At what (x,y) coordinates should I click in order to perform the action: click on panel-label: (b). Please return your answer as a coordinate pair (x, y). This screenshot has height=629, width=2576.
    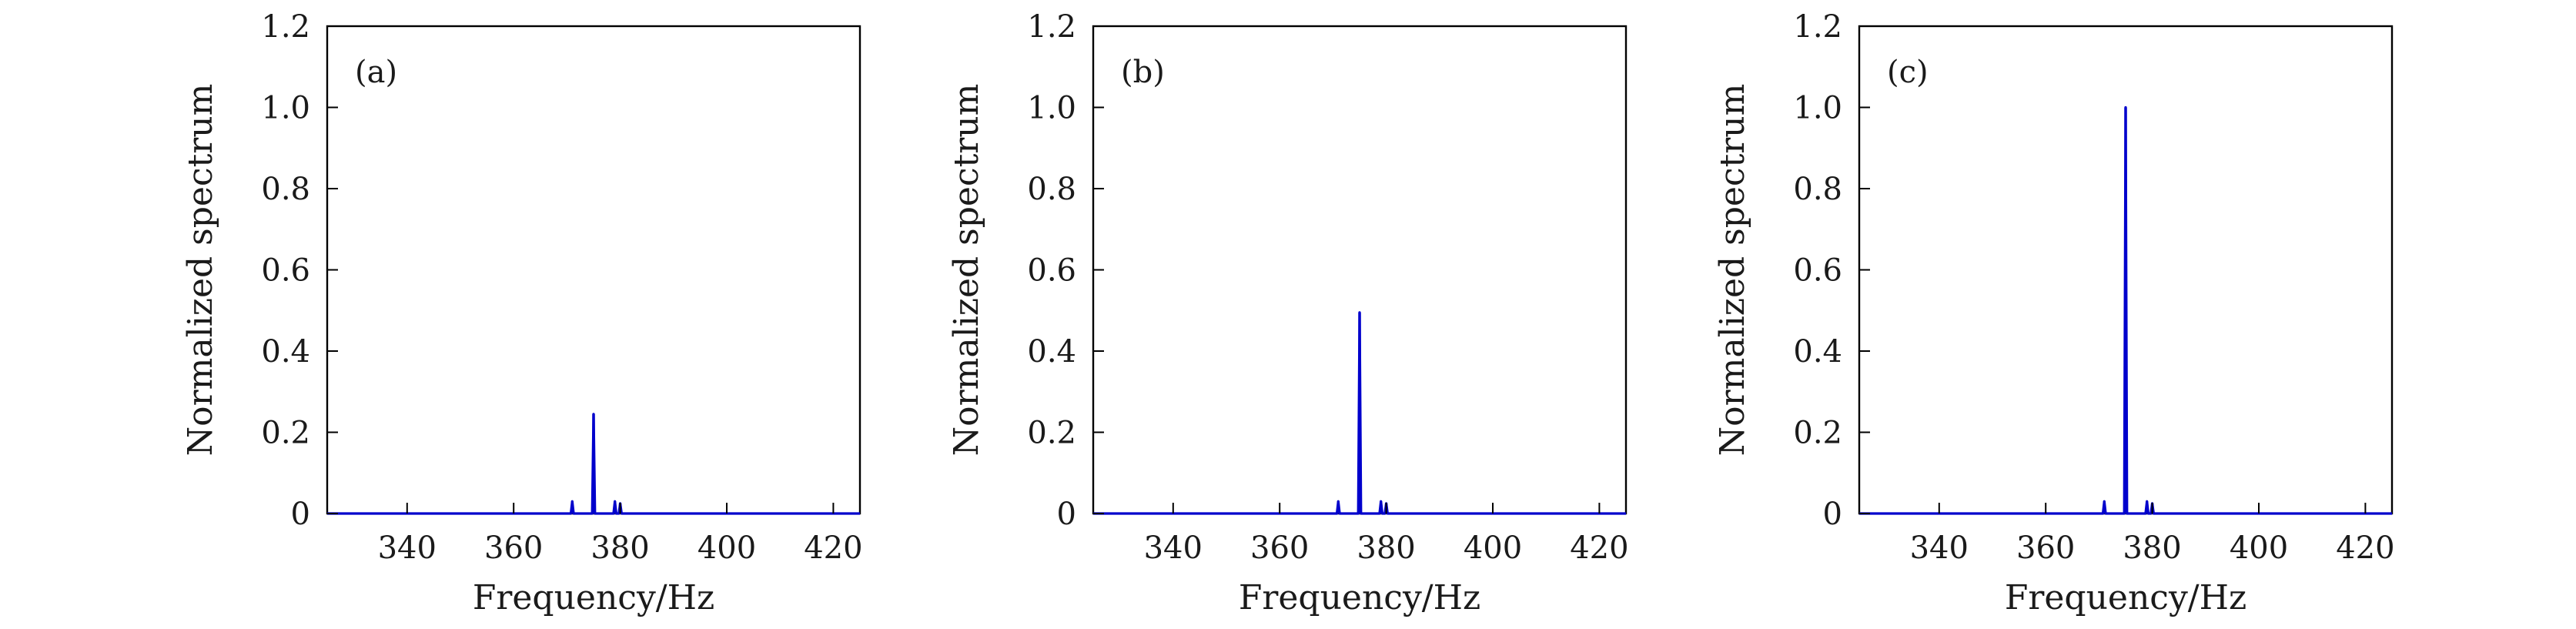
    Looking at the image, I should click on (1143, 72).